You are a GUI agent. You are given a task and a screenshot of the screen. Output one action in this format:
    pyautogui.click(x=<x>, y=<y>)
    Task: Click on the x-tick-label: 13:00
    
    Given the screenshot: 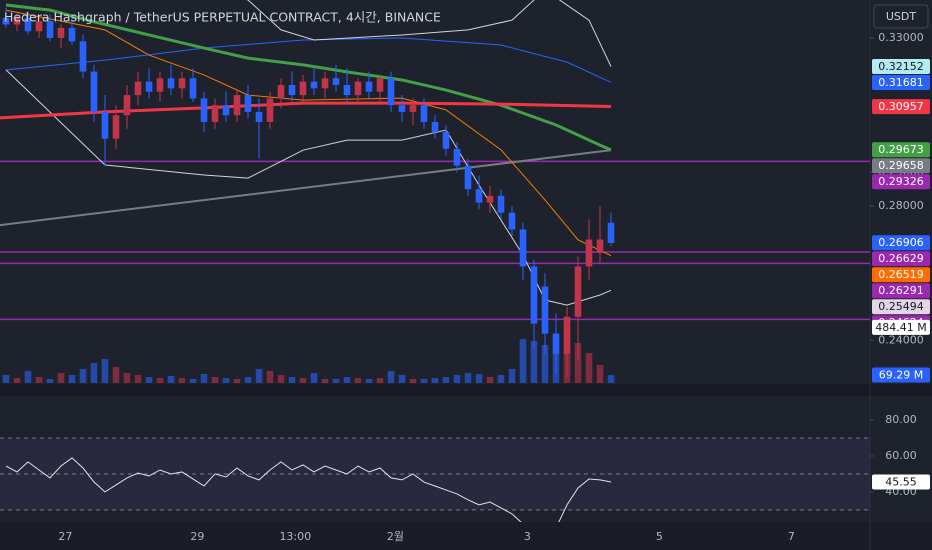 What is the action you would take?
    pyautogui.click(x=295, y=536)
    